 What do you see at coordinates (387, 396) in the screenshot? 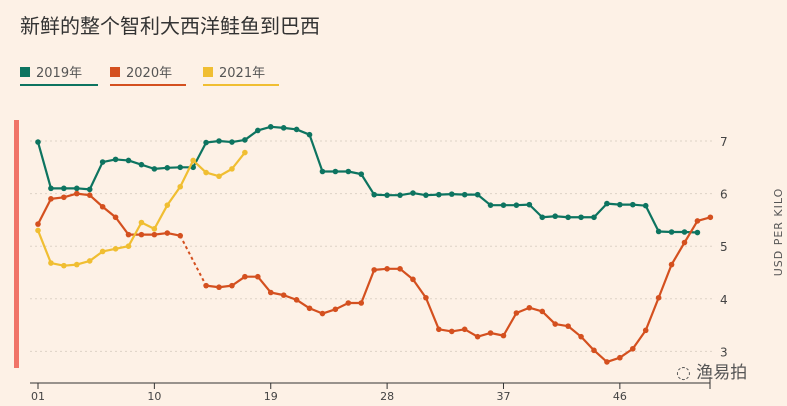
I see `x-tick-label: 28` at bounding box center [387, 396].